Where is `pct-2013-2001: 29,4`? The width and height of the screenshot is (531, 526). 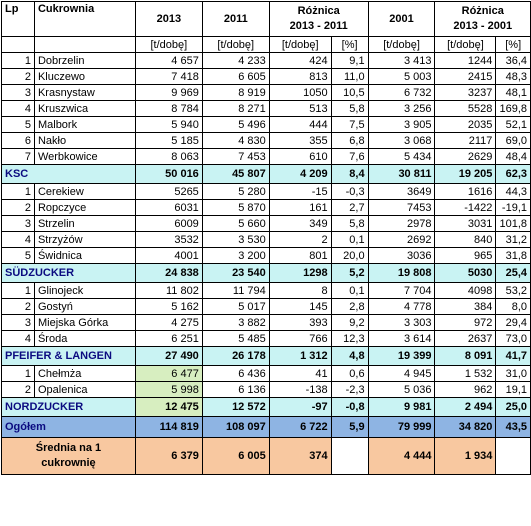 pct-2013-2001: 29,4 is located at coordinates (513, 322).